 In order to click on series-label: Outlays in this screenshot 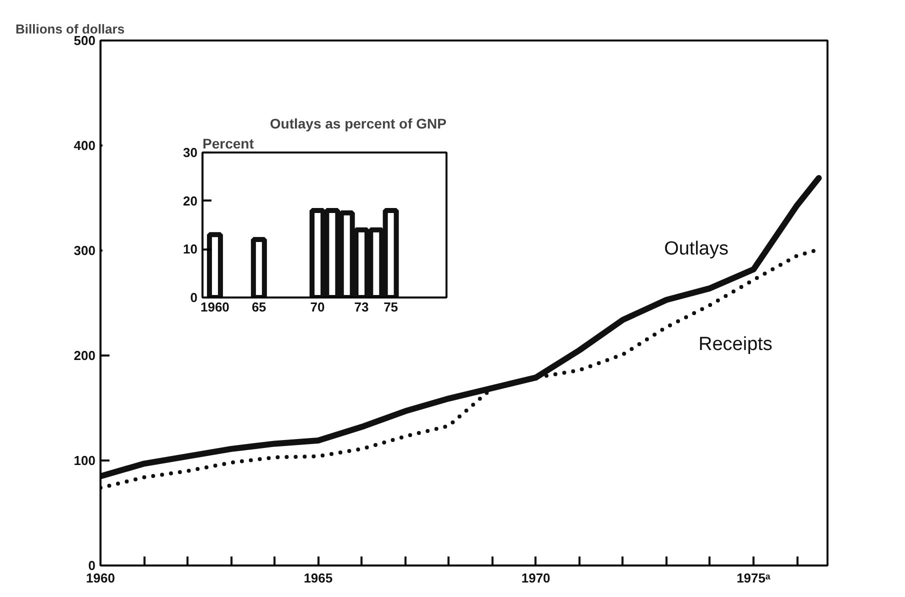, I will do `click(696, 249)`.